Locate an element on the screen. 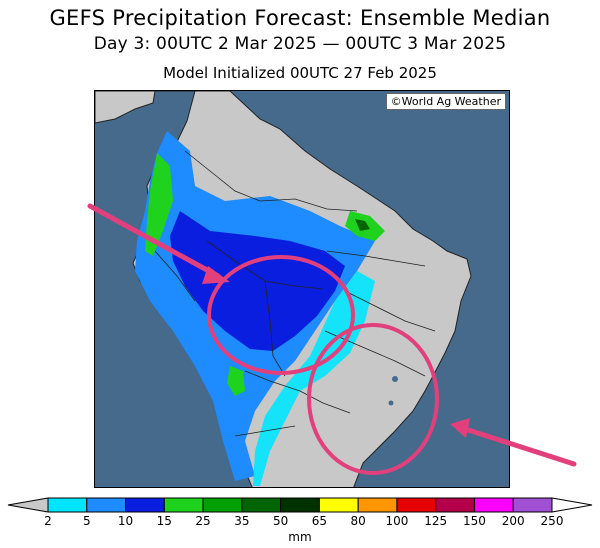 The image size is (600, 548). legend-tick-label: 100 is located at coordinates (397, 521).